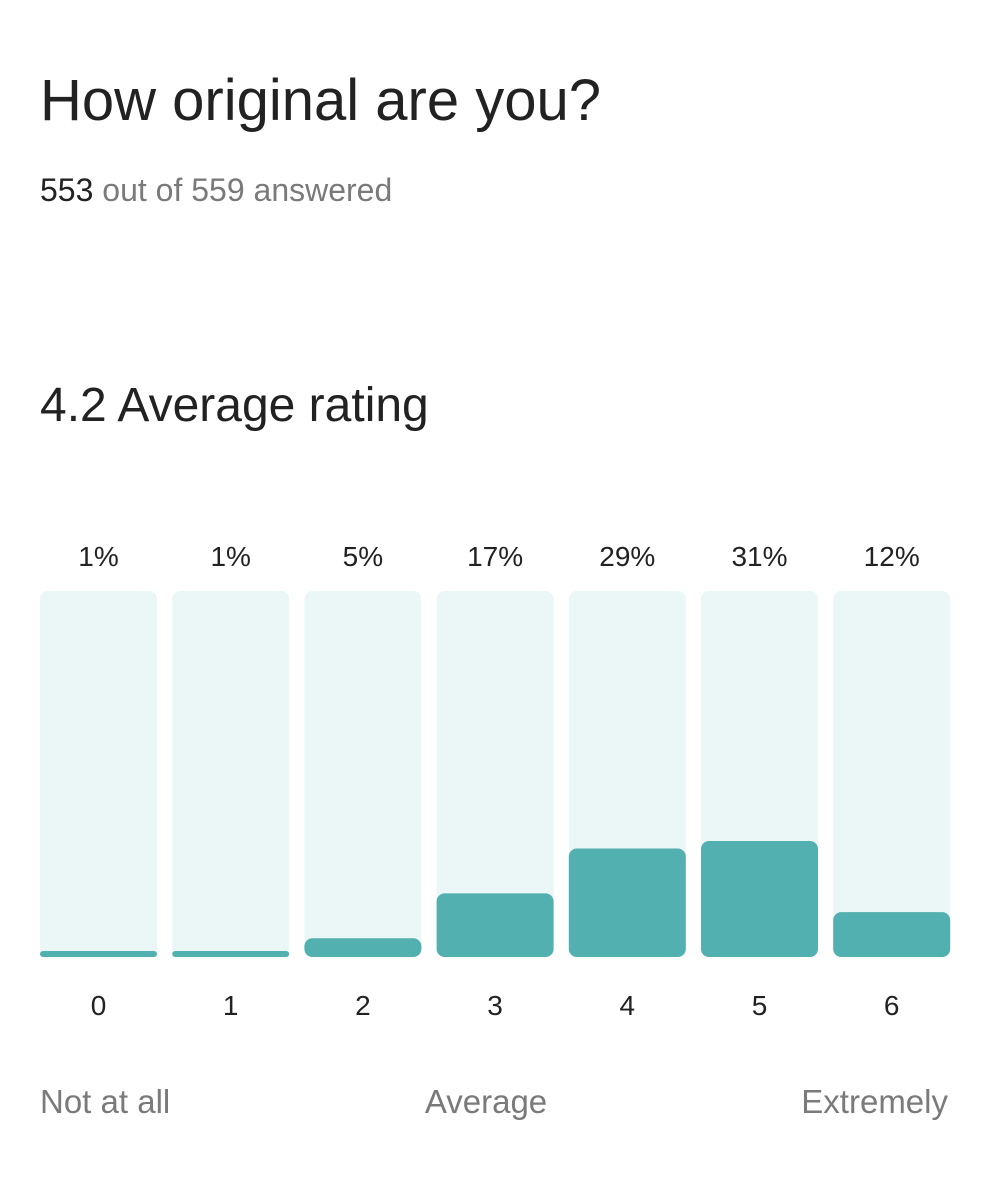 The width and height of the screenshot is (989, 1200). I want to click on average-rating-label: Average rating, so click(273, 405).